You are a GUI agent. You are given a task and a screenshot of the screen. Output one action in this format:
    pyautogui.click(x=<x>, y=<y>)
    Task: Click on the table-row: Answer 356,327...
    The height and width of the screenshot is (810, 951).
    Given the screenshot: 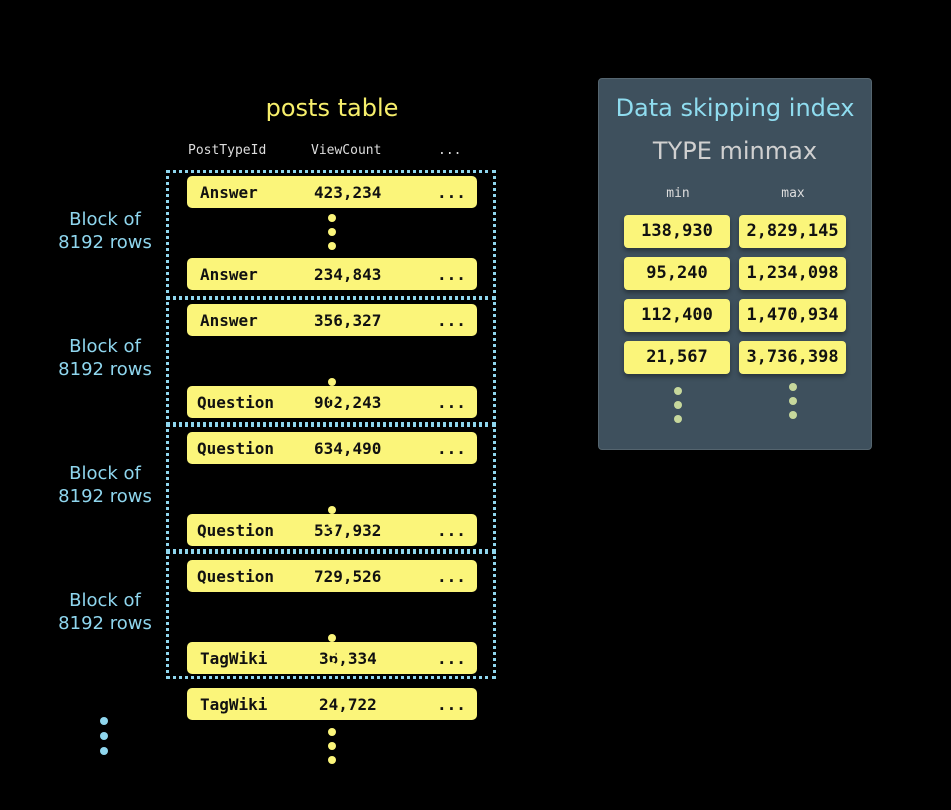 What is the action you would take?
    pyautogui.click(x=332, y=320)
    